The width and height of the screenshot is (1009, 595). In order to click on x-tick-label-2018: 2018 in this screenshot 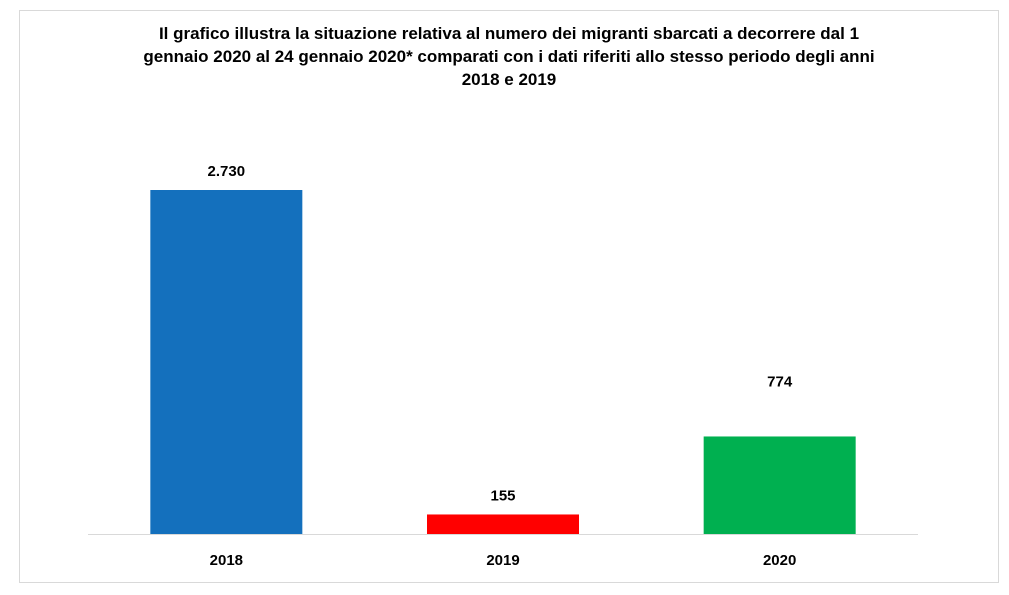, I will do `click(226, 560)`.